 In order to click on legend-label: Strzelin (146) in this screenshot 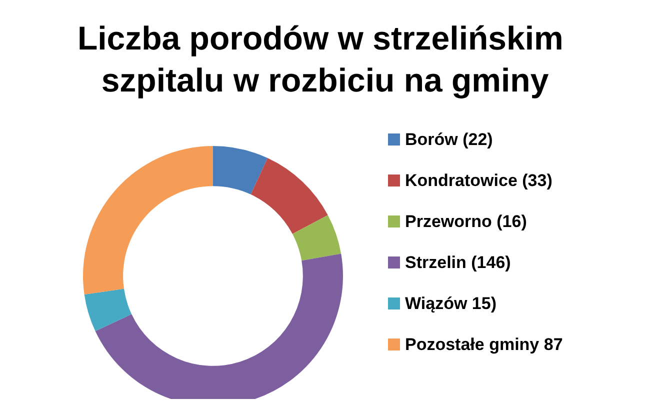, I will do `click(458, 262)`.